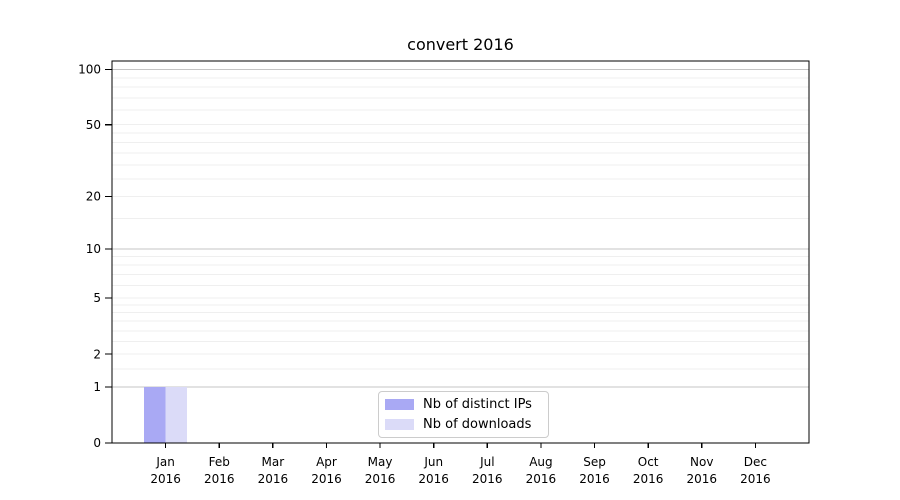 This screenshot has height=500, width=900. I want to click on bar-jan-series1, so click(176, 414).